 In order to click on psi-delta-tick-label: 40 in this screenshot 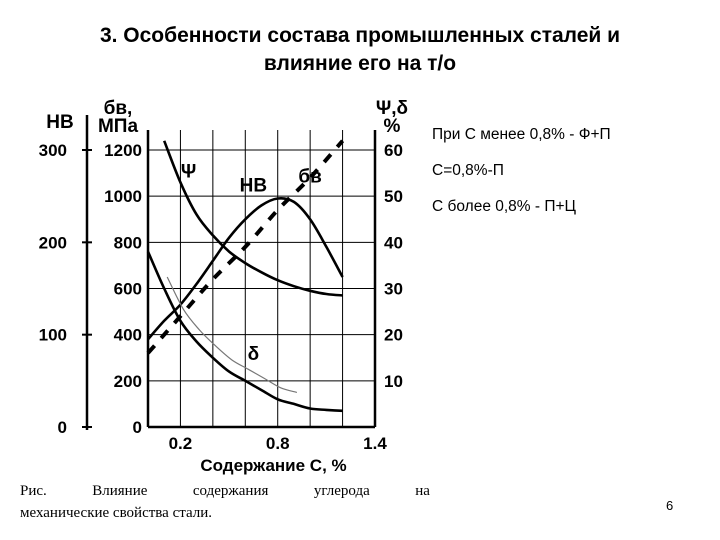, I will do `click(393, 242)`.